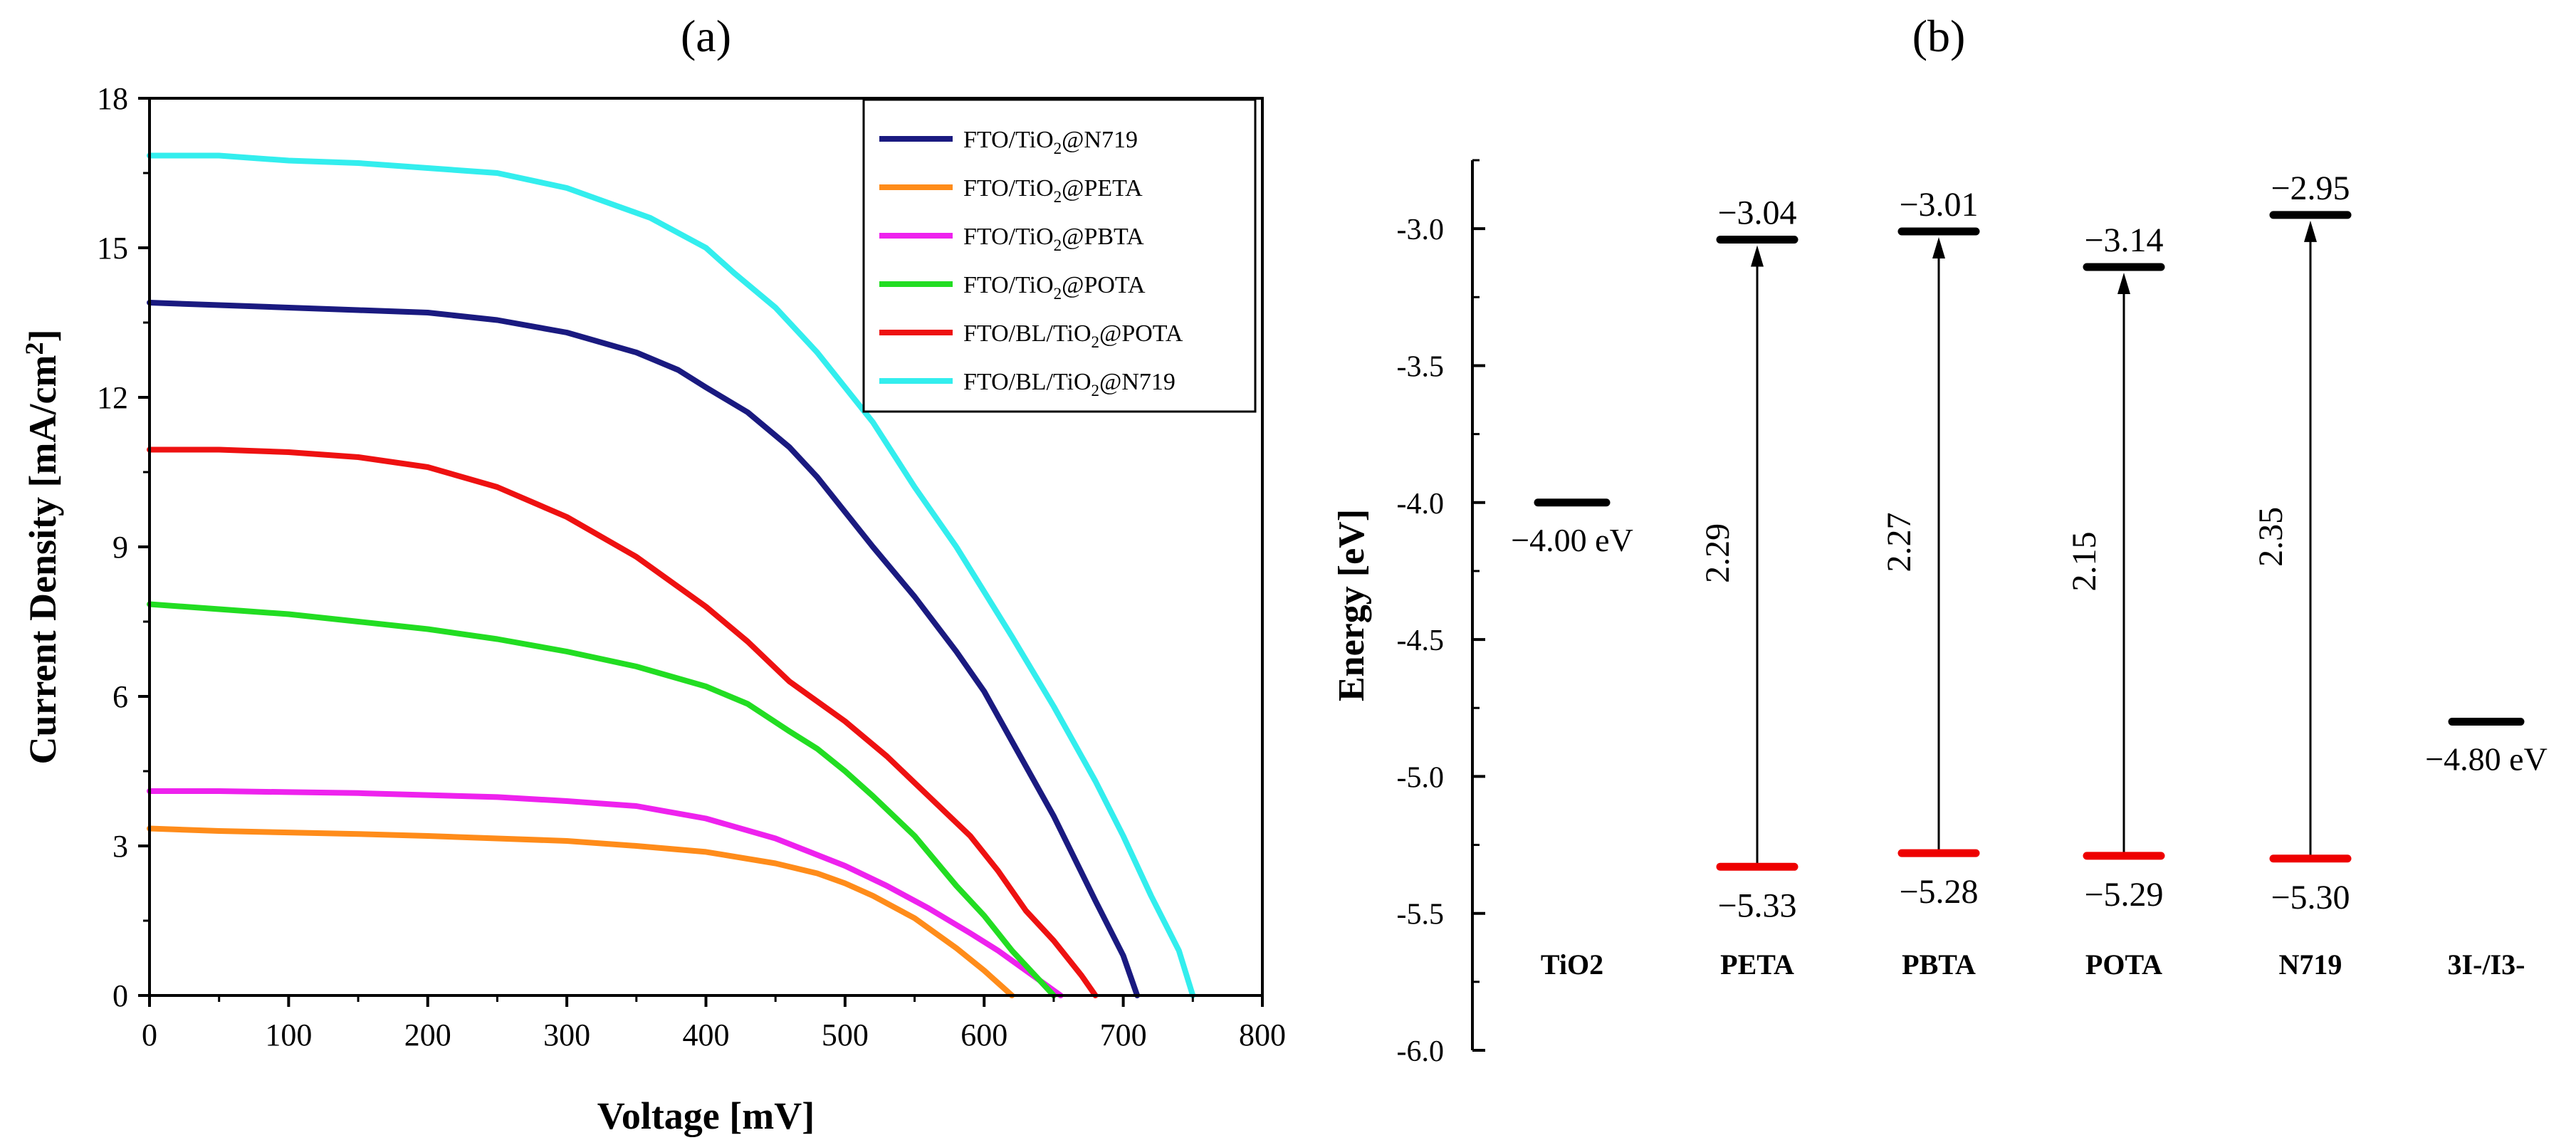 Image resolution: width=2576 pixels, height=1145 pixels. I want to click on legend-entry: FTO/BL/TiO2@POTA, so click(1073, 335).